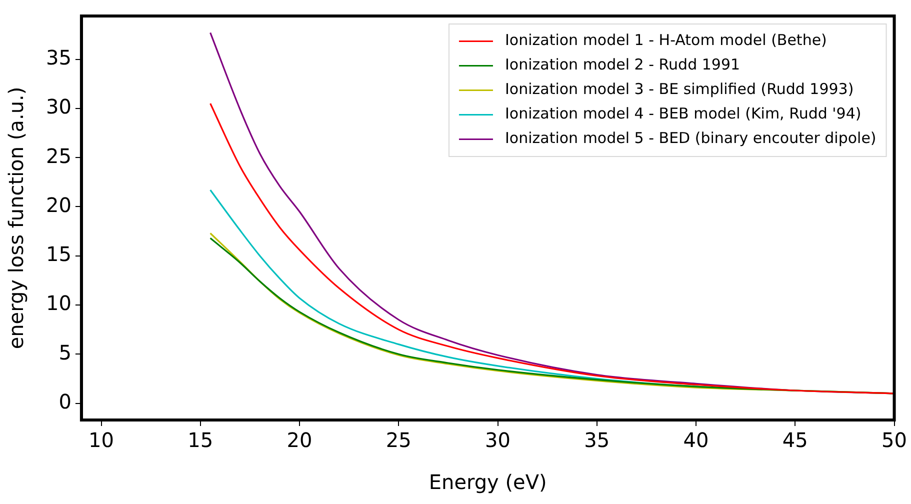 This screenshot has width=911, height=504. Describe the element at coordinates (487, 482) in the screenshot. I see `x-axis-title: Energy (eV)` at that location.